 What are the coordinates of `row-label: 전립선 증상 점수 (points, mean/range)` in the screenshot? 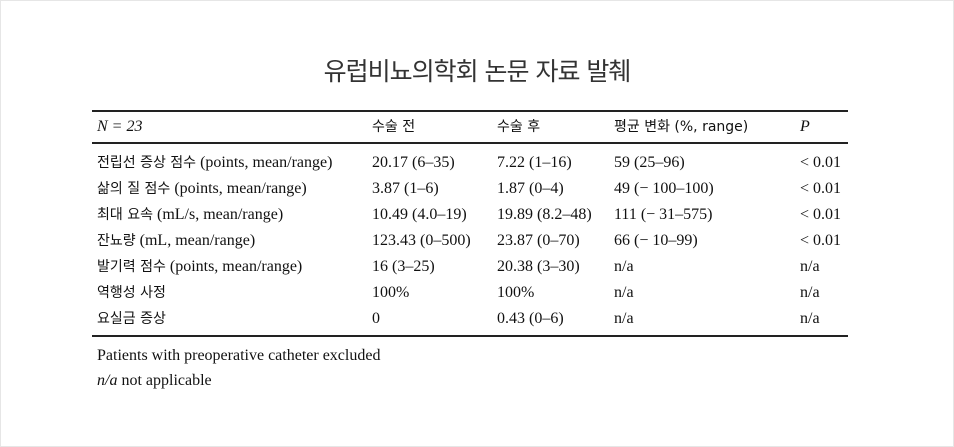 It's located at (214, 163).